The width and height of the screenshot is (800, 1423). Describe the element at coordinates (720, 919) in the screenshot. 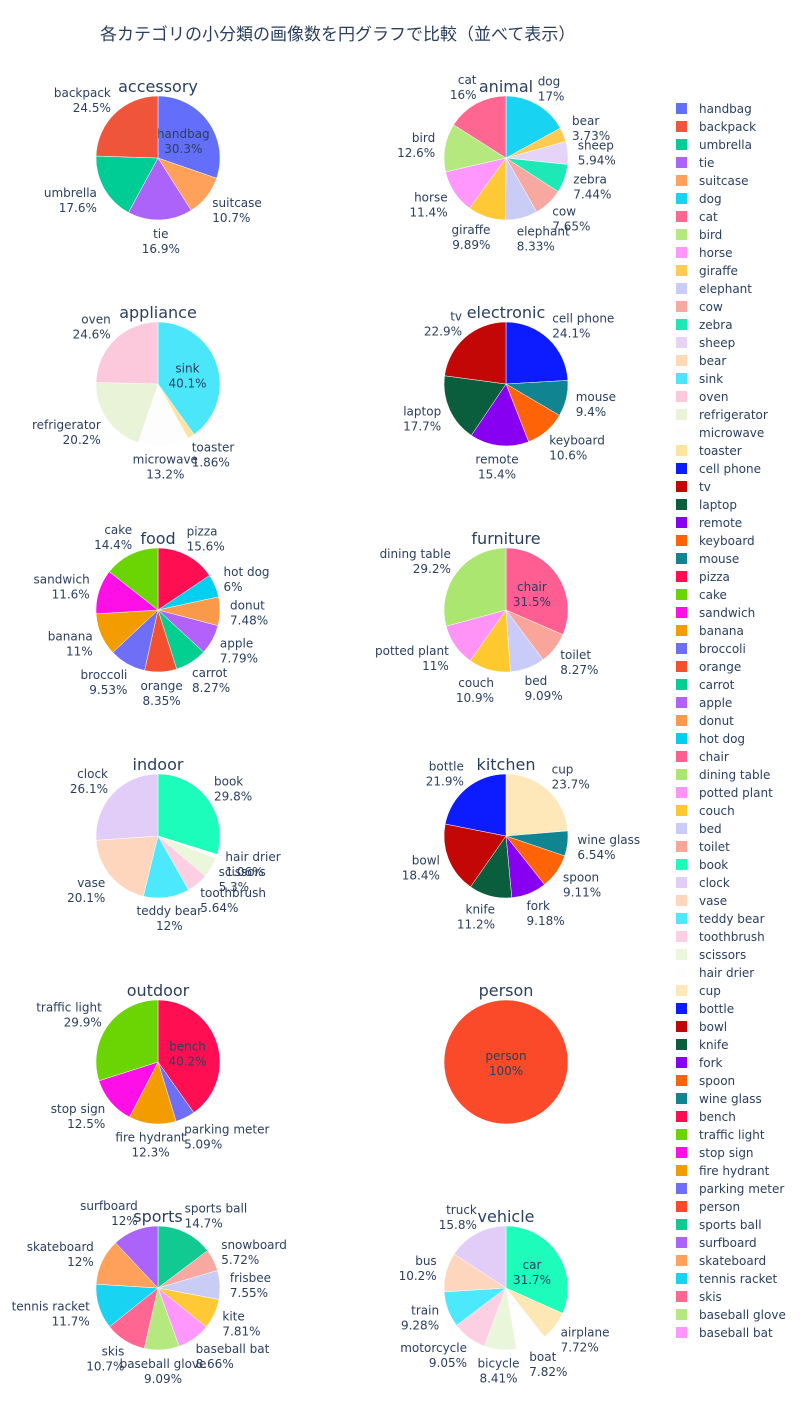

I see `legend-item-teddy-bear: teddy bear` at that location.